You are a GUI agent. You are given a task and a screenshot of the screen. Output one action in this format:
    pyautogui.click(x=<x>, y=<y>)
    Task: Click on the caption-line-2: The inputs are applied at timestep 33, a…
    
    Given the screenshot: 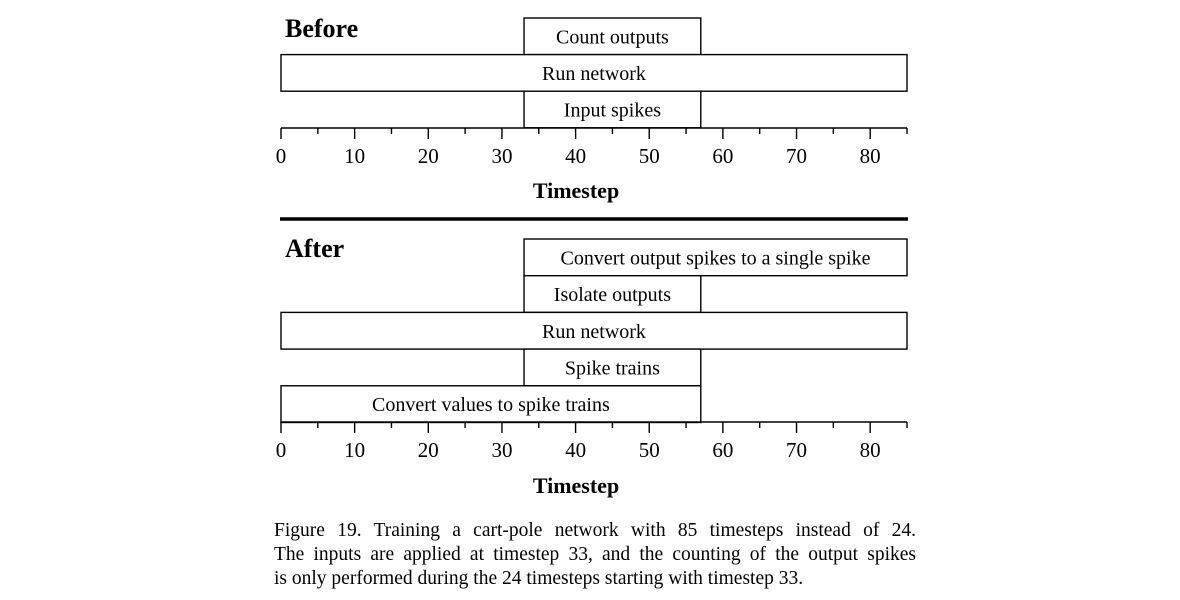 What is the action you would take?
    pyautogui.click(x=595, y=554)
    